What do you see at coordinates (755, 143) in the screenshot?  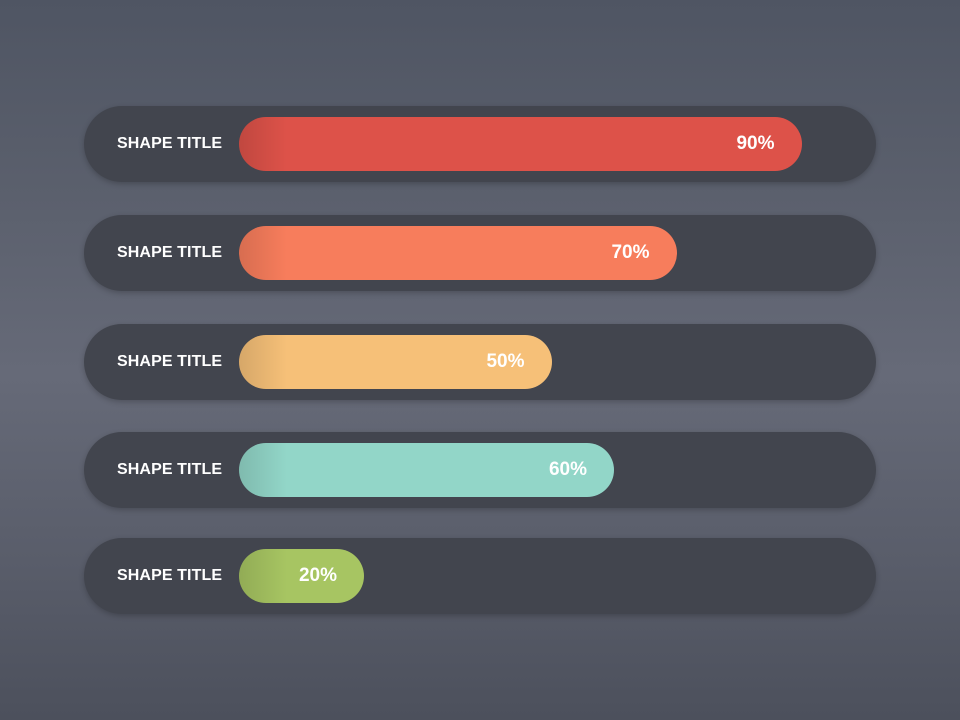 I see `bar-value-label: 90%` at bounding box center [755, 143].